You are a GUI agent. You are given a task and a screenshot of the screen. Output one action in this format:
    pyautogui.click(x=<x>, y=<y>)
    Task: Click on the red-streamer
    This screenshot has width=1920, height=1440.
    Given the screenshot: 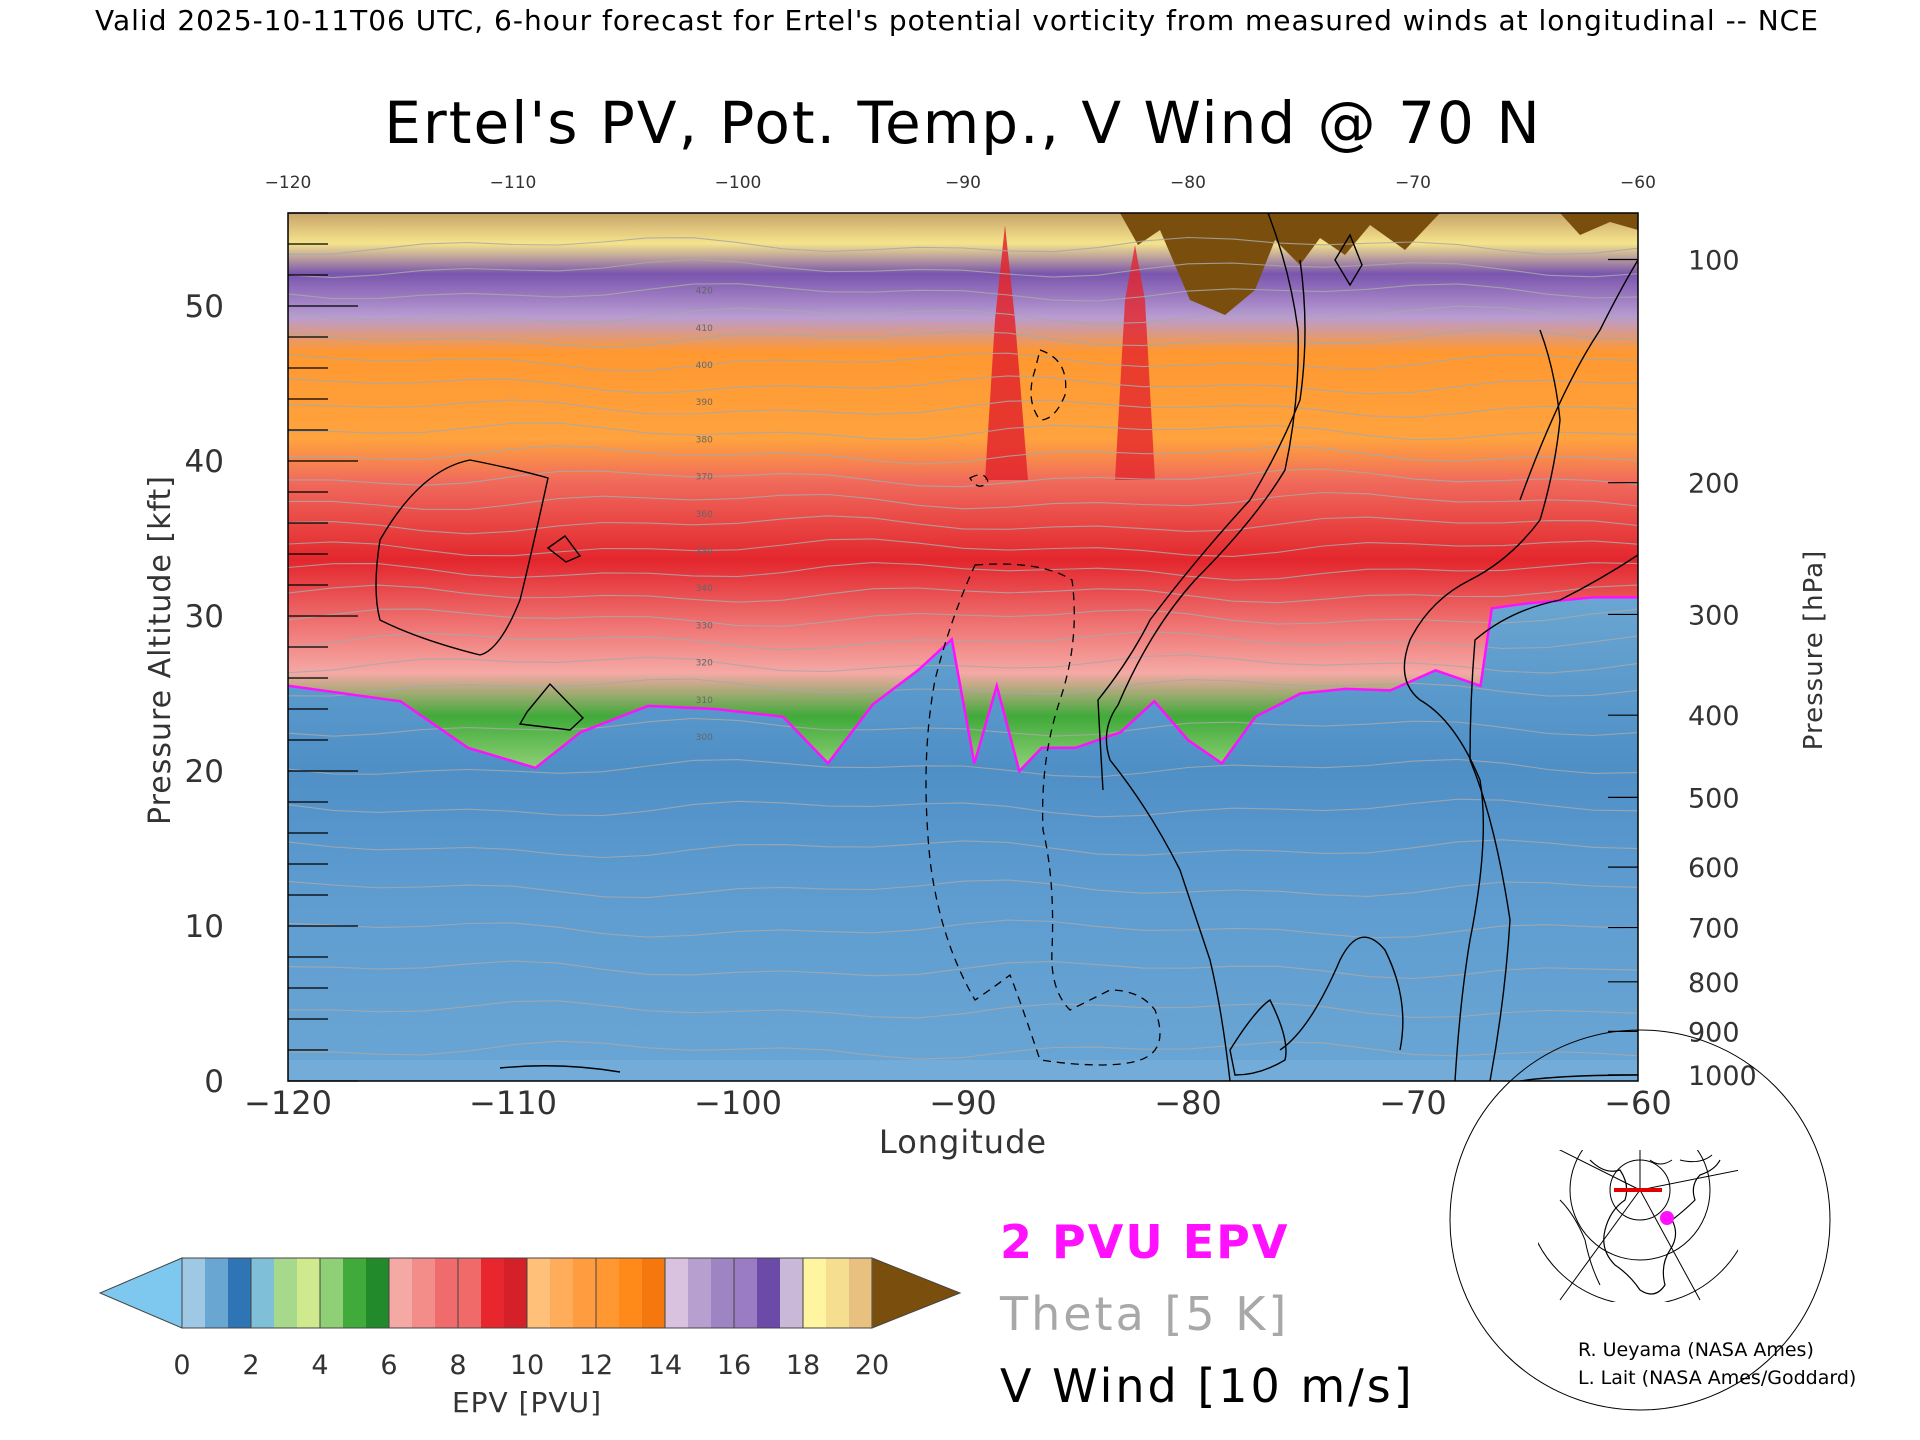 What is the action you would take?
    pyautogui.click(x=1006, y=352)
    